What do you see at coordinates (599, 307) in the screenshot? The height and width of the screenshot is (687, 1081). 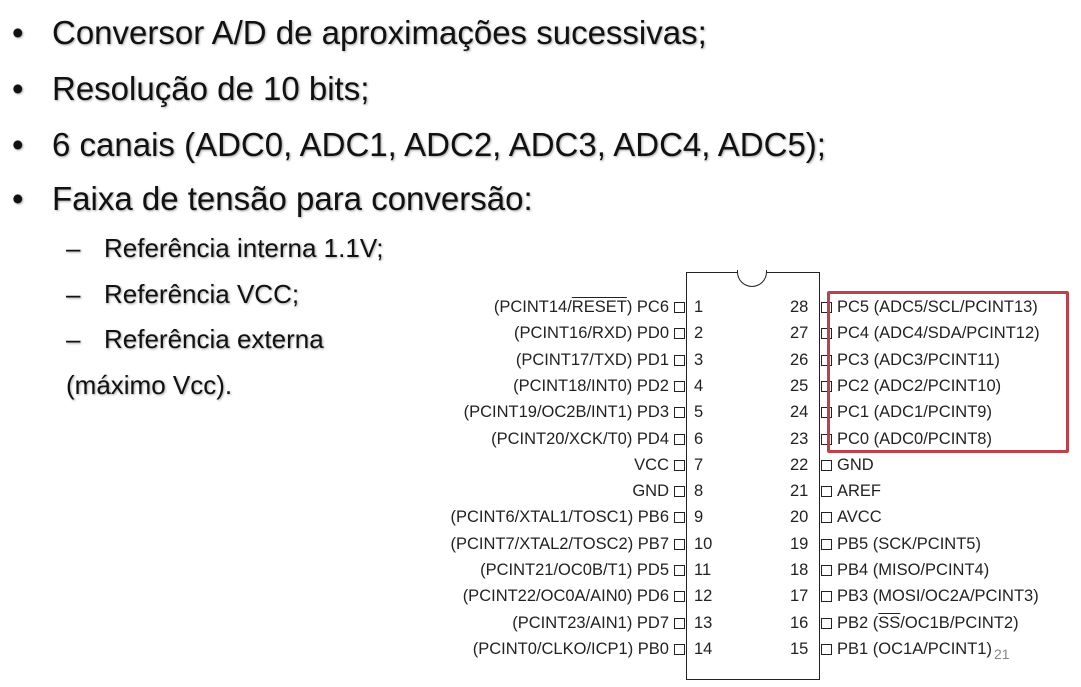 I see `pin-label-overline-text: RESET` at bounding box center [599, 307].